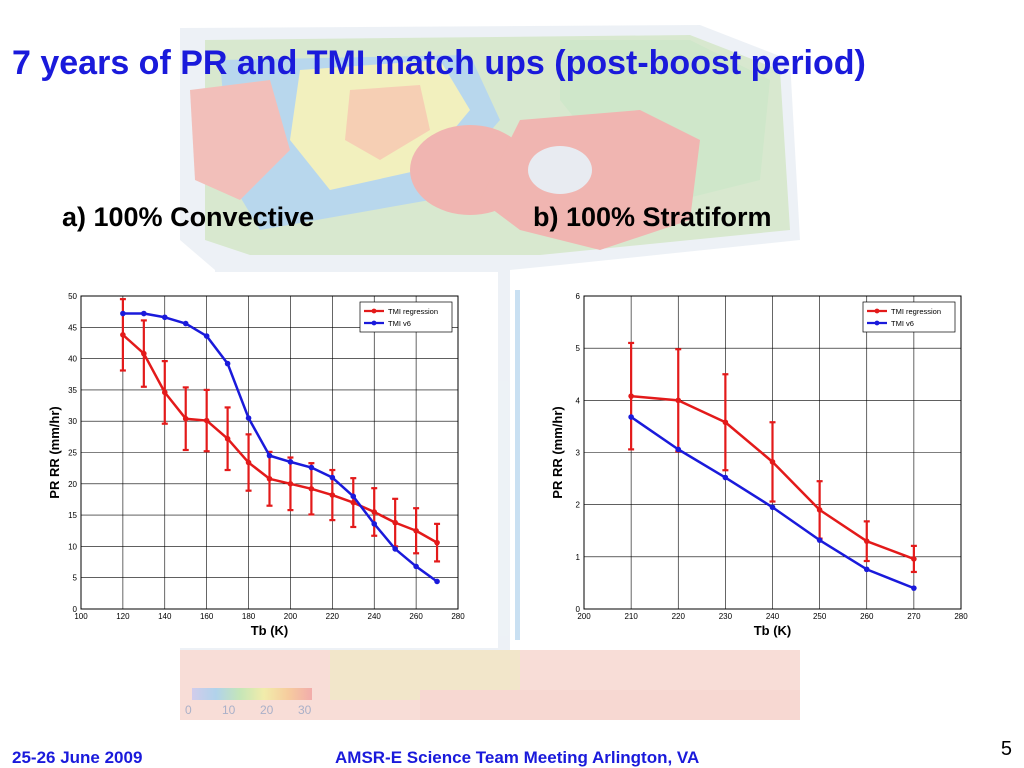 Image resolution: width=1024 pixels, height=768 pixels. I want to click on footer-date: 25-26 June 2009, so click(77, 757).